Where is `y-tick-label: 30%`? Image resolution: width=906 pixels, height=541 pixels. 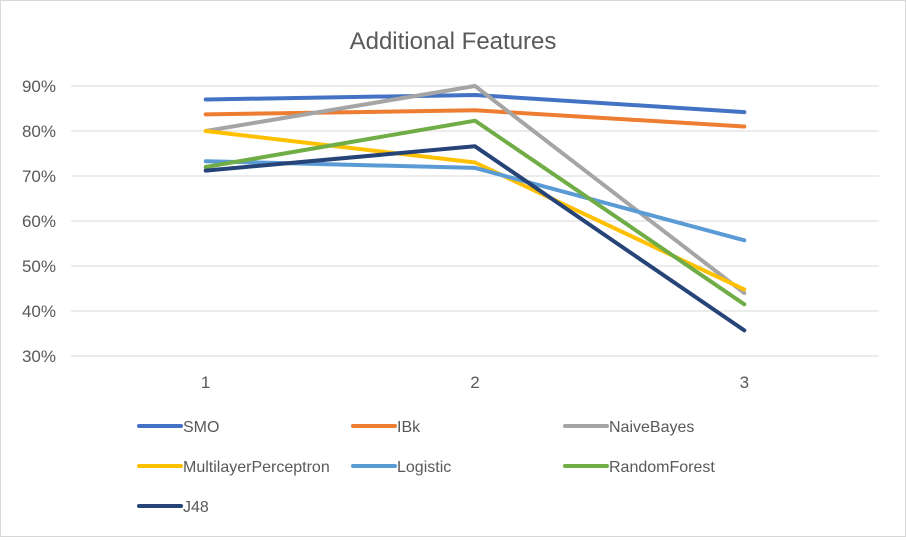
y-tick-label: 30% is located at coordinates (39, 356).